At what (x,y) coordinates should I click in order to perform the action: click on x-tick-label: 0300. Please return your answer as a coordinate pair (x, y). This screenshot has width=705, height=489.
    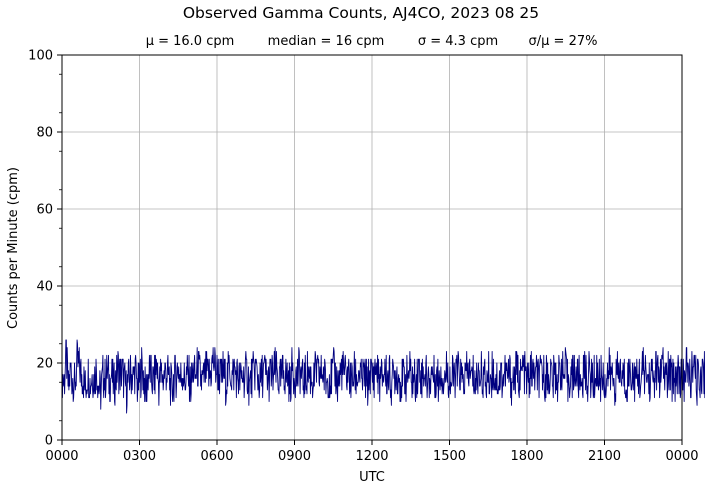
    Looking at the image, I should click on (139, 456).